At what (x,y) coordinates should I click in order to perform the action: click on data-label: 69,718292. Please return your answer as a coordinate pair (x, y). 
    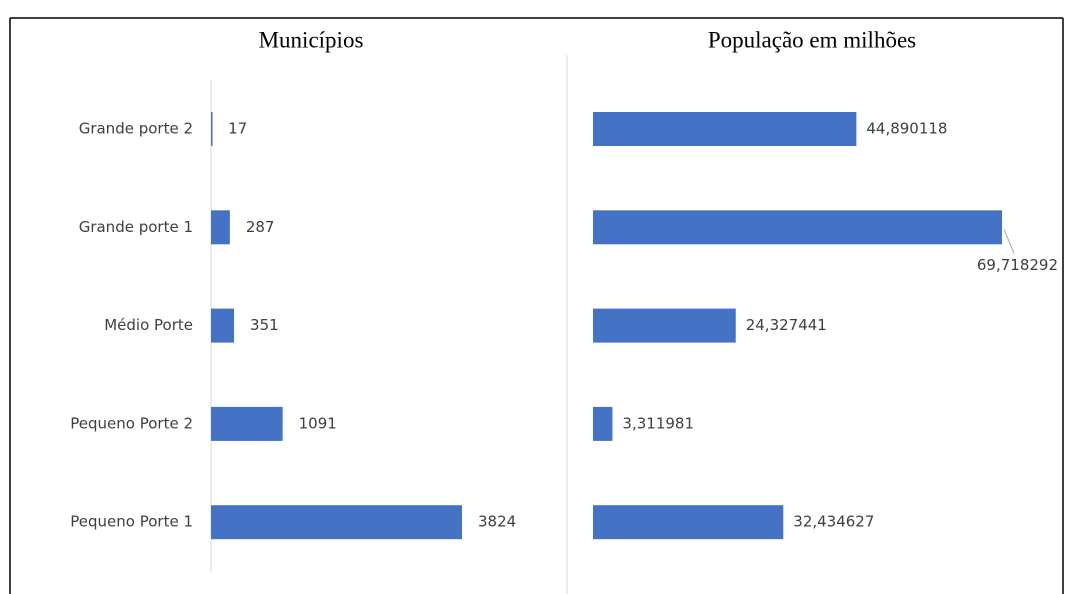
    Looking at the image, I should click on (1017, 265).